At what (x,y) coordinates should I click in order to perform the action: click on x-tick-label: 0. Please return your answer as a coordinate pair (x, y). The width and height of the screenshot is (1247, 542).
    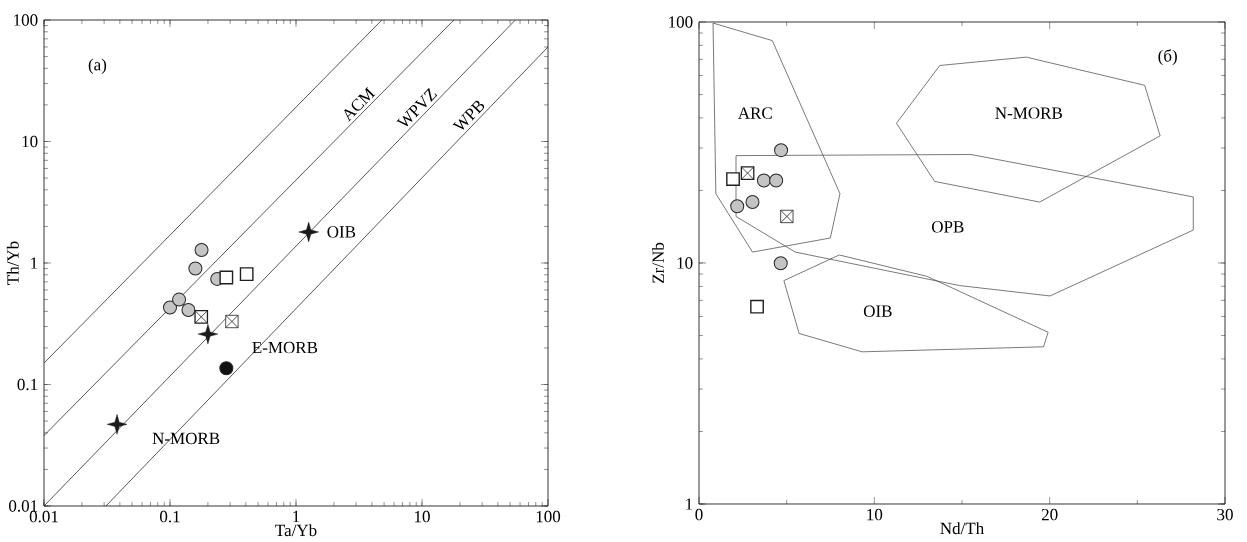
    Looking at the image, I should click on (699, 514).